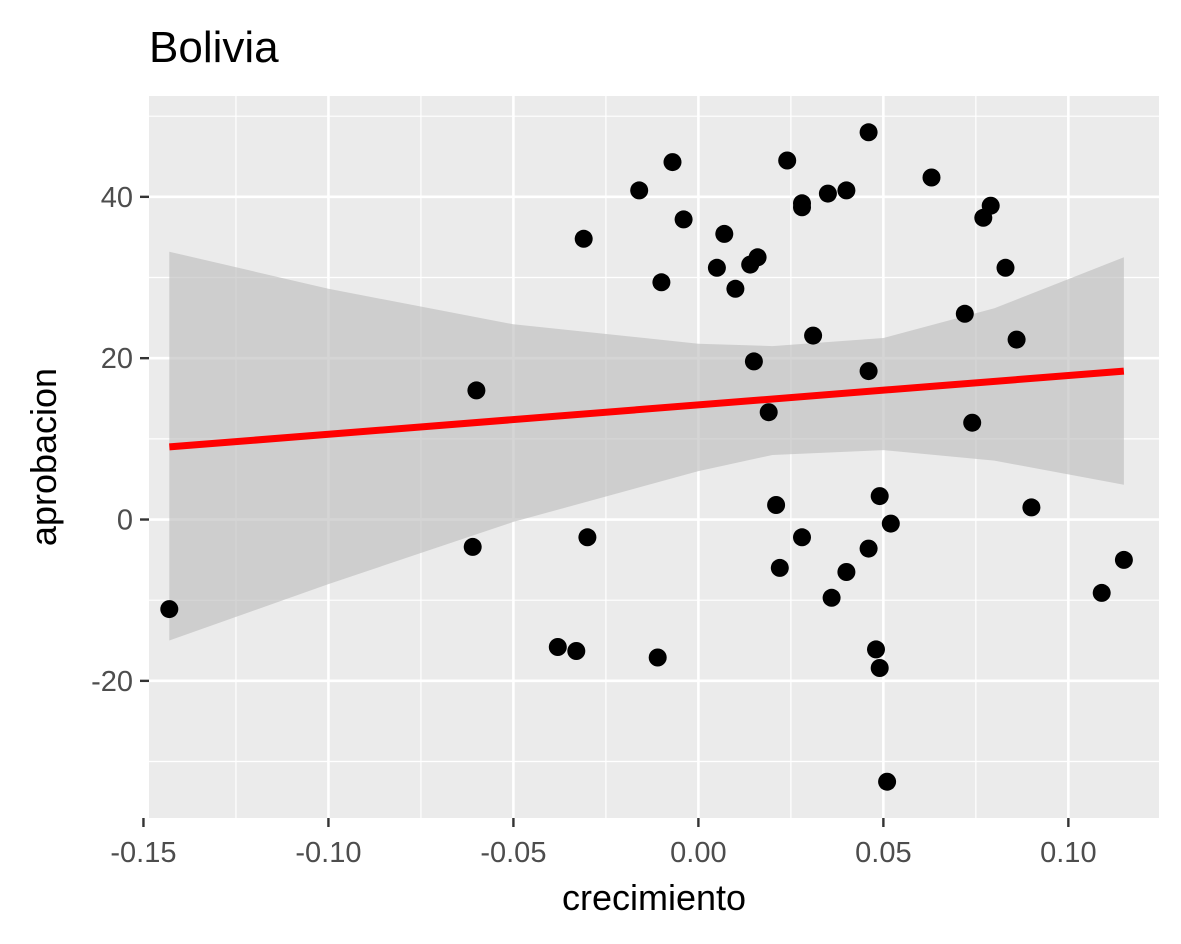 Image resolution: width=1181 pixels, height=944 pixels. What do you see at coordinates (112, 682) in the screenshot?
I see `y-tick-label: -20` at bounding box center [112, 682].